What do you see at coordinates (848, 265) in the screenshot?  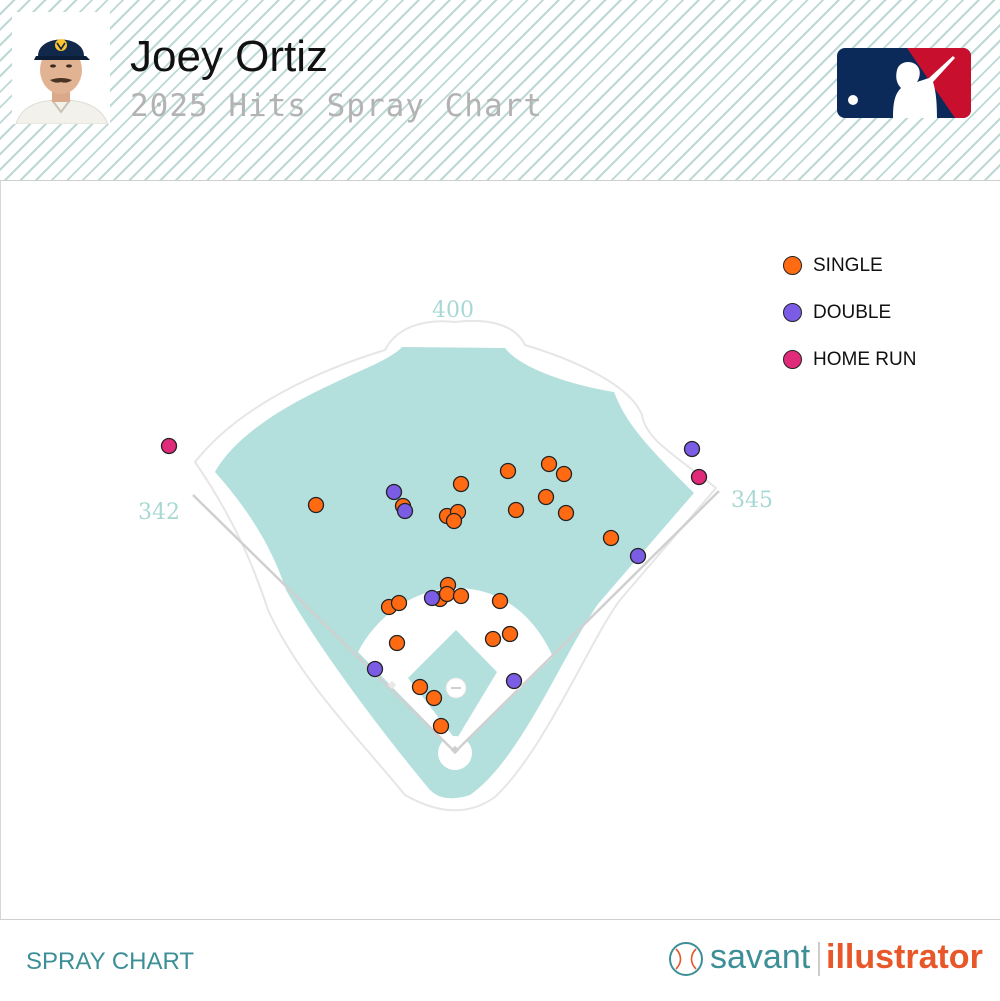 I see `legend-label-single: SINGLE` at bounding box center [848, 265].